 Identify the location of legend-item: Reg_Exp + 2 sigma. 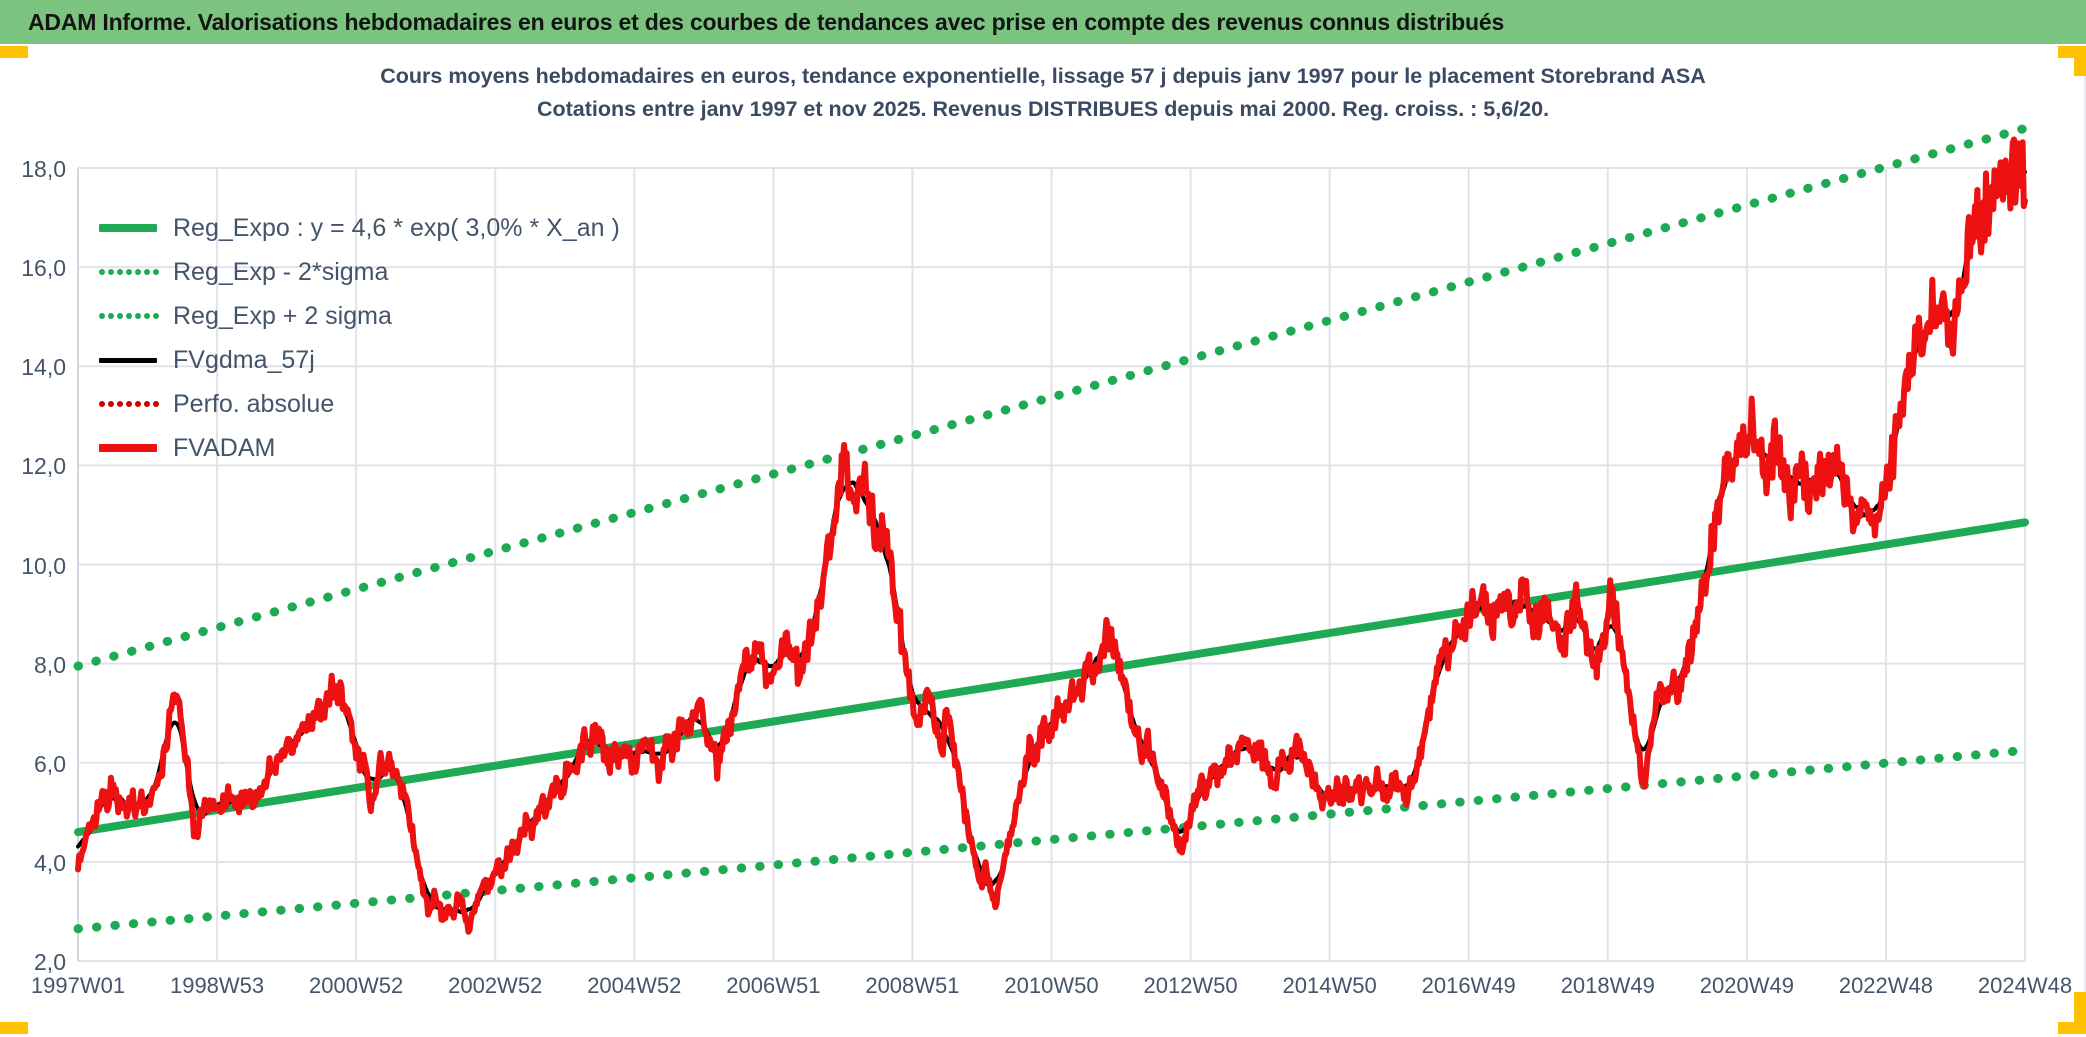
(357, 316).